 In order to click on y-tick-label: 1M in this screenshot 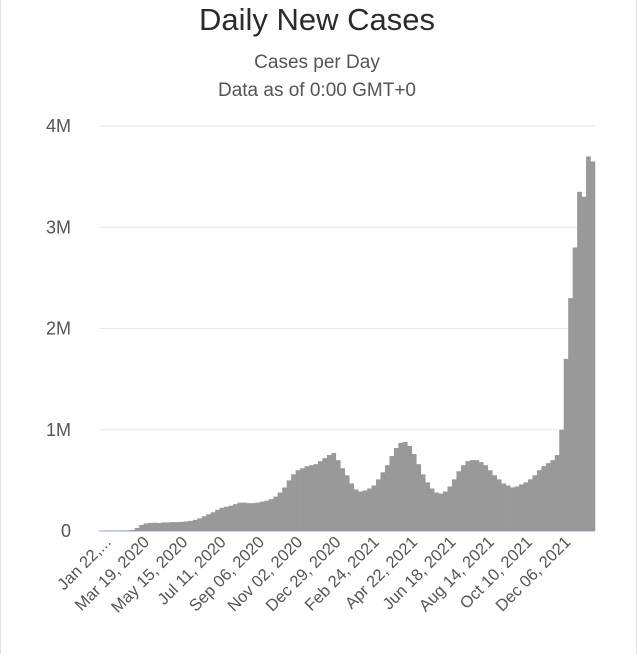, I will do `click(58, 430)`.